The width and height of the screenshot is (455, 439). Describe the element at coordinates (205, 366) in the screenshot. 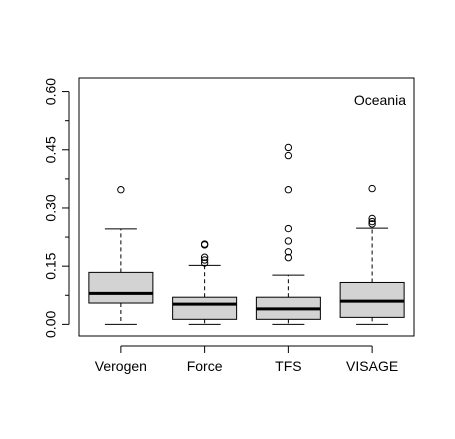

I see `x-tick-label: Force` at that location.